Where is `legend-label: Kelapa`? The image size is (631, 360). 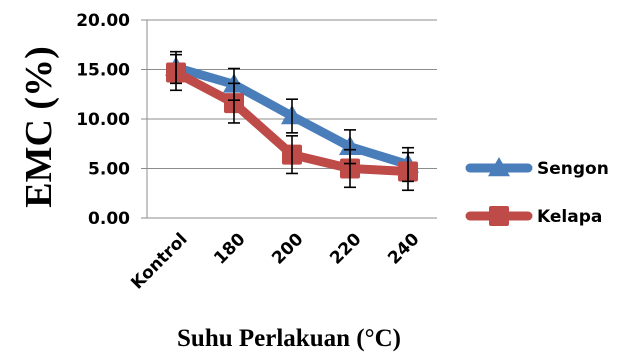 legend-label: Kelapa is located at coordinates (569, 217).